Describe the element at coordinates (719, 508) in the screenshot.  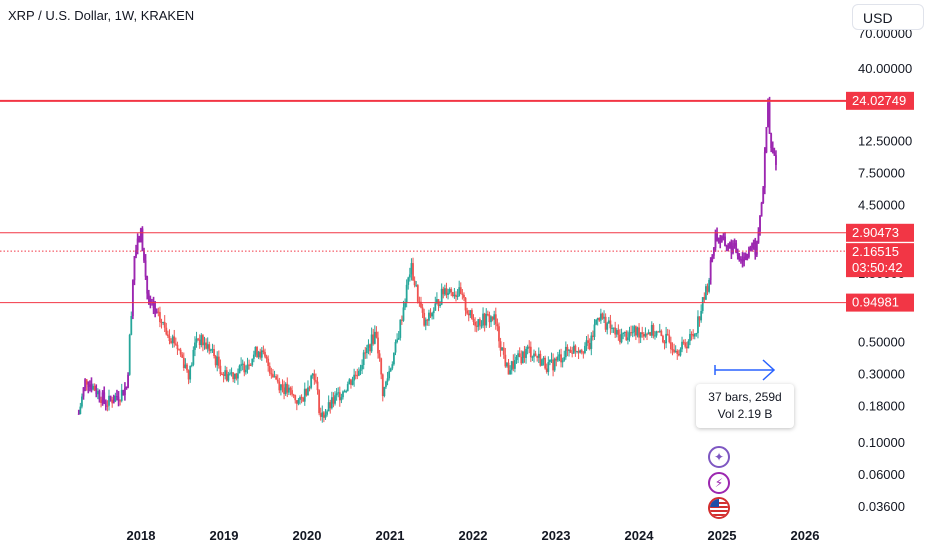
I see `us-flag-icon` at that location.